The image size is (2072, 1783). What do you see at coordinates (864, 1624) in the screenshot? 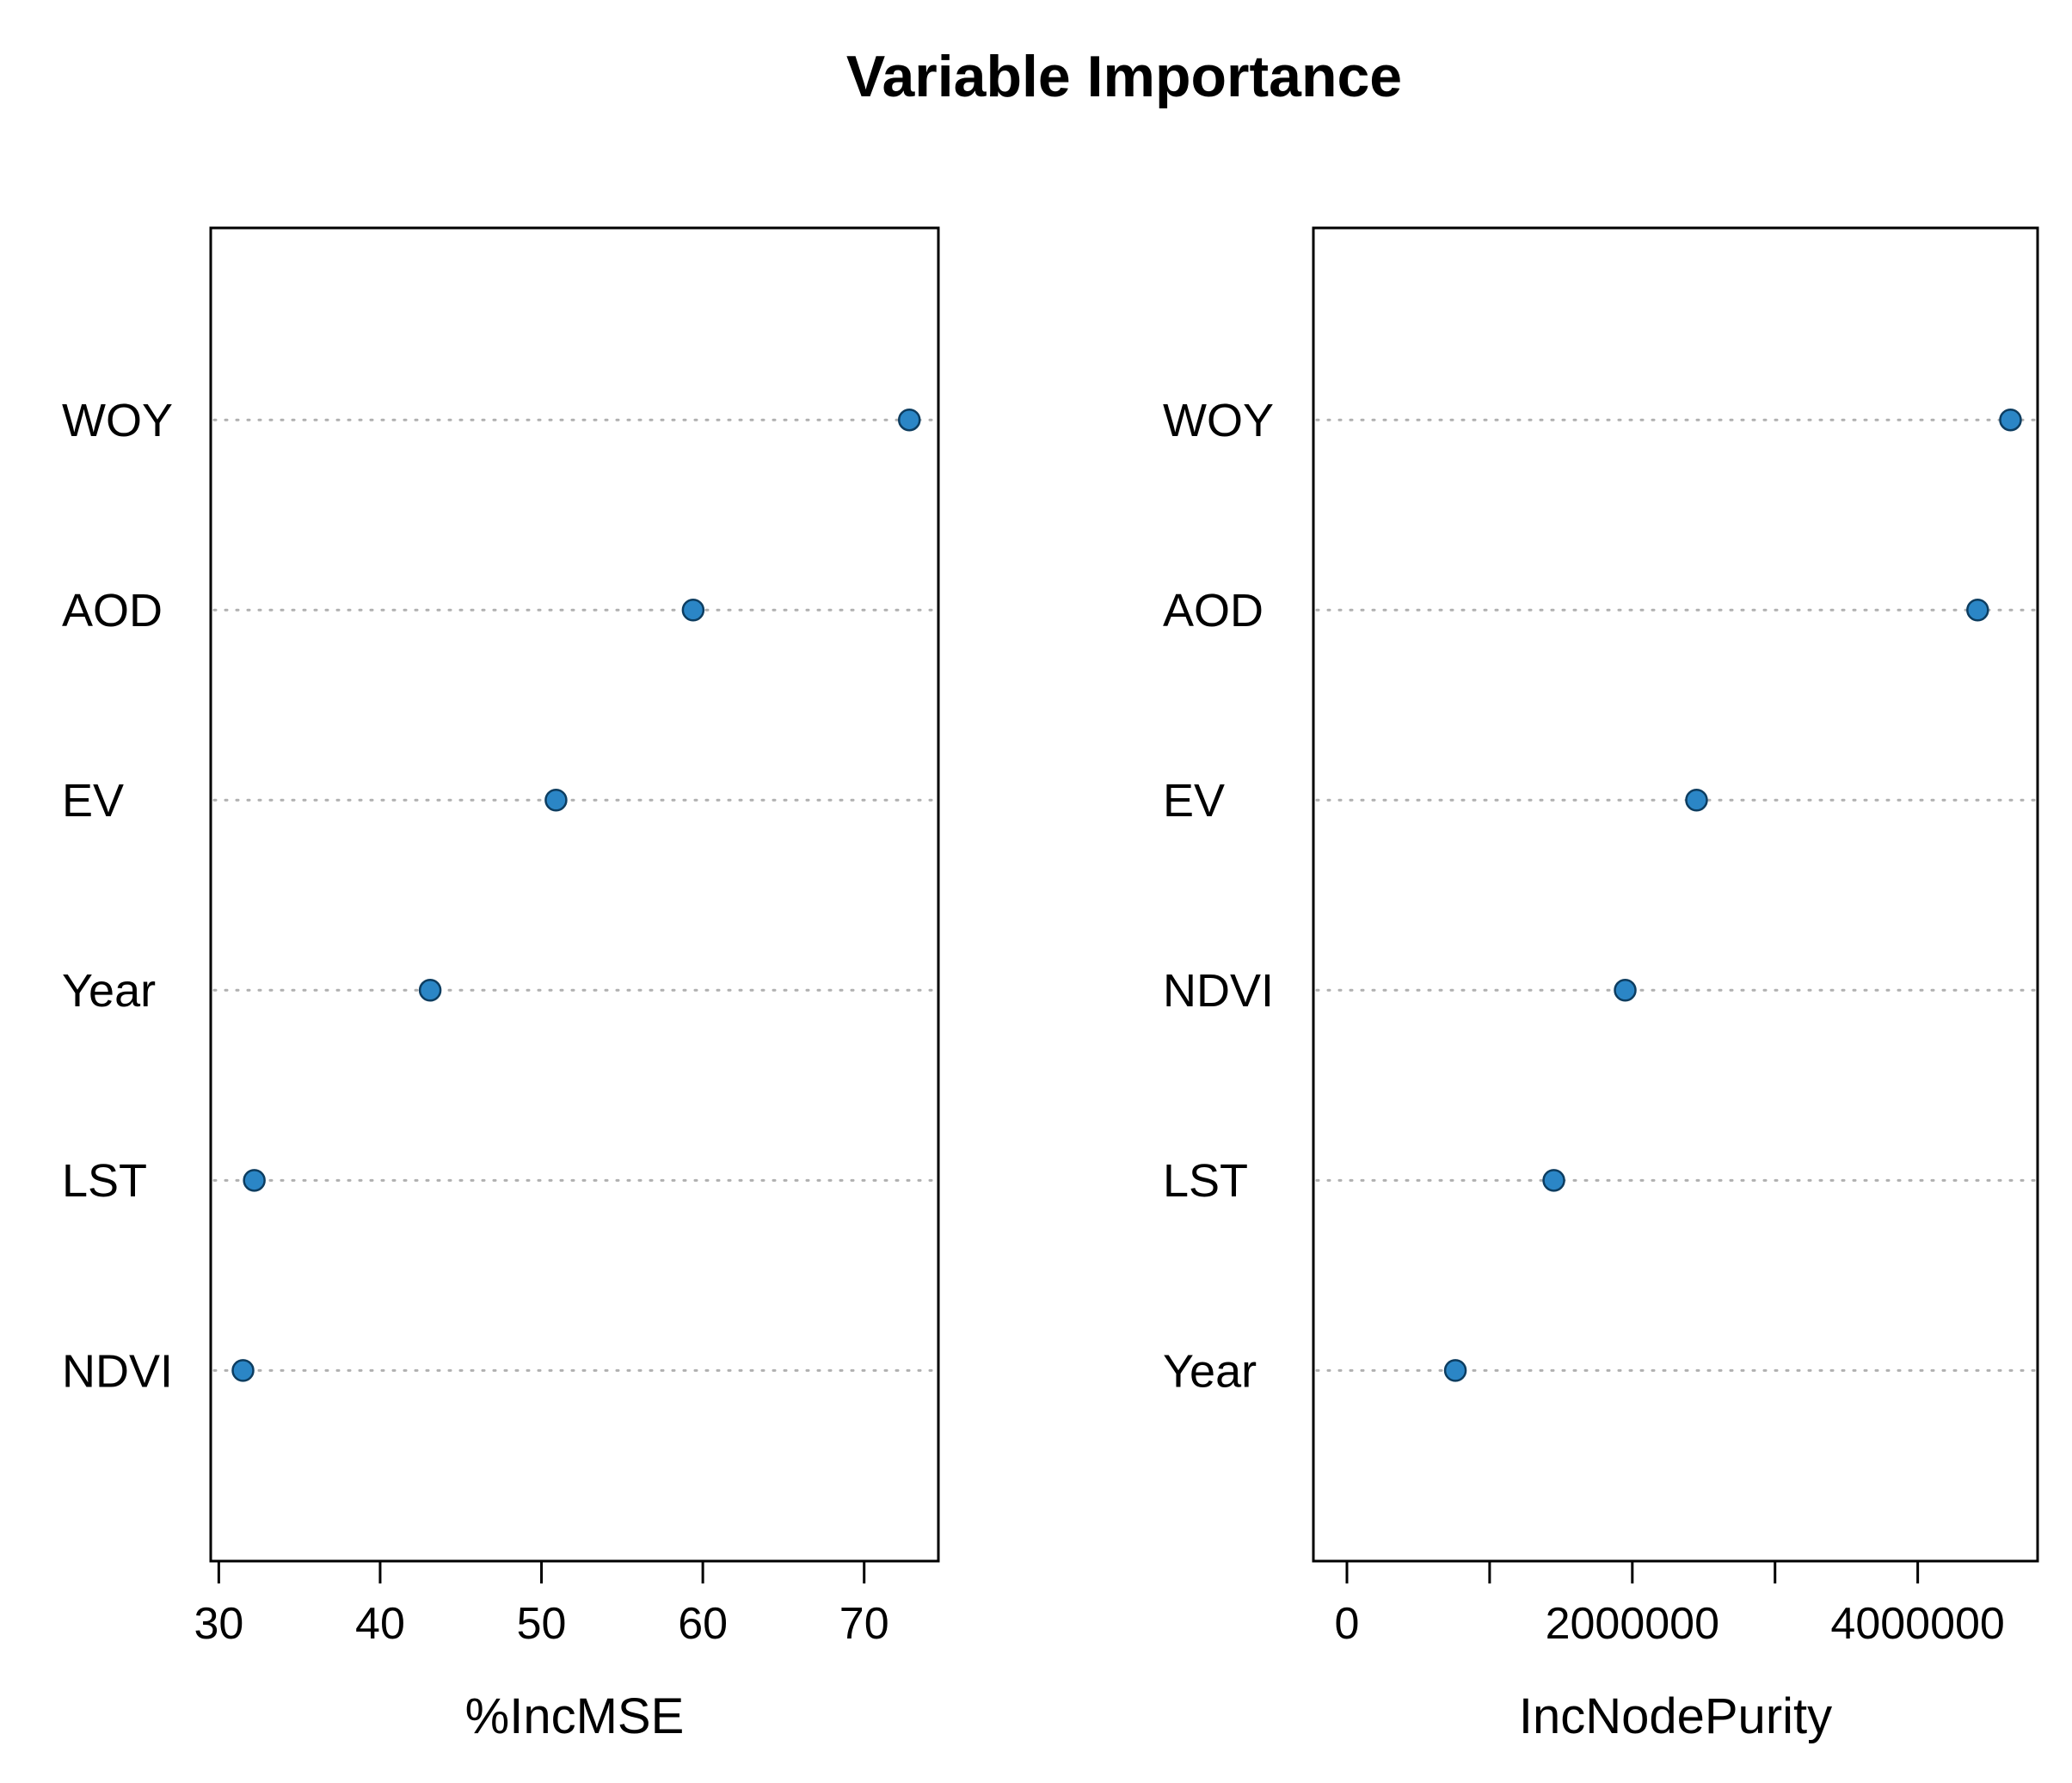
I see `x-tick-label: 70` at bounding box center [864, 1624].